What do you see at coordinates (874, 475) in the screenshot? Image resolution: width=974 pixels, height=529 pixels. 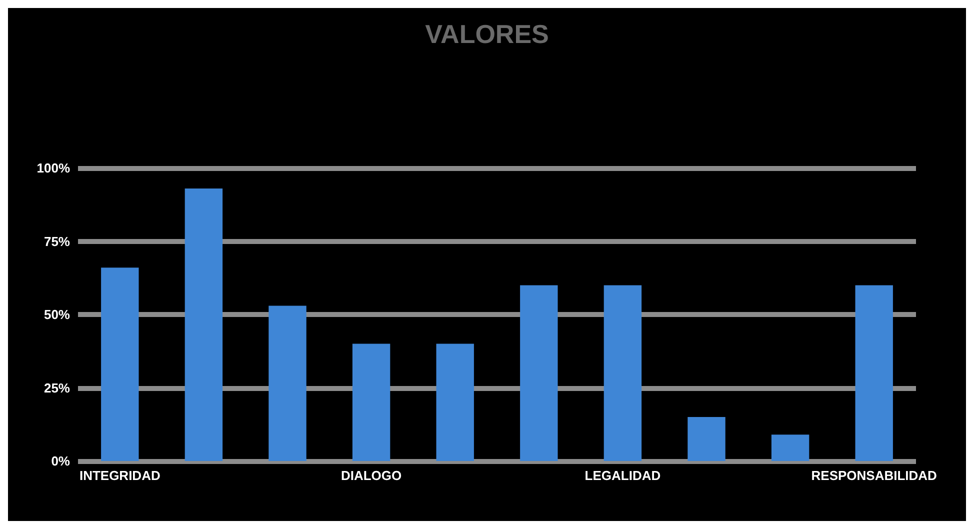 I see `x-tick-label: RESPONSABILIDAD` at bounding box center [874, 475].